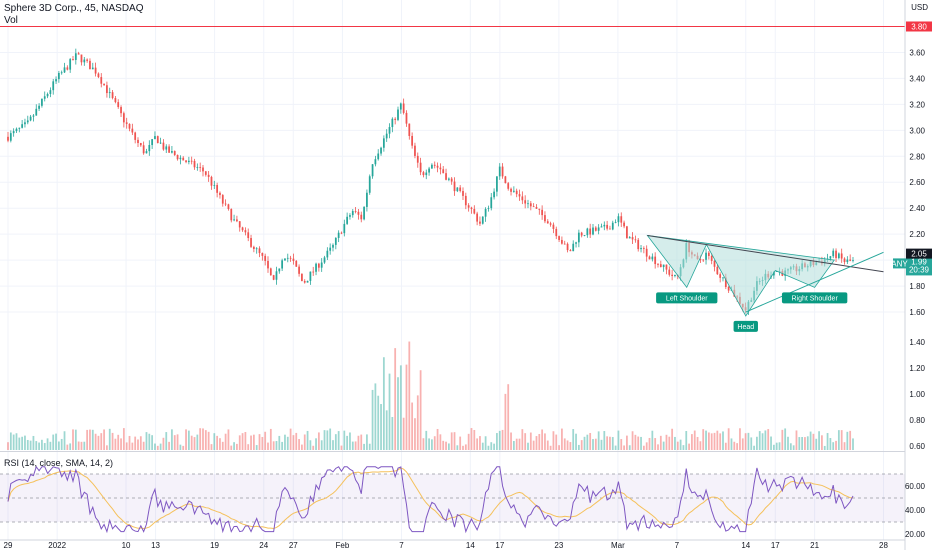  What do you see at coordinates (917, 420) in the screenshot?
I see `price-tick-label: 0.80` at bounding box center [917, 420].